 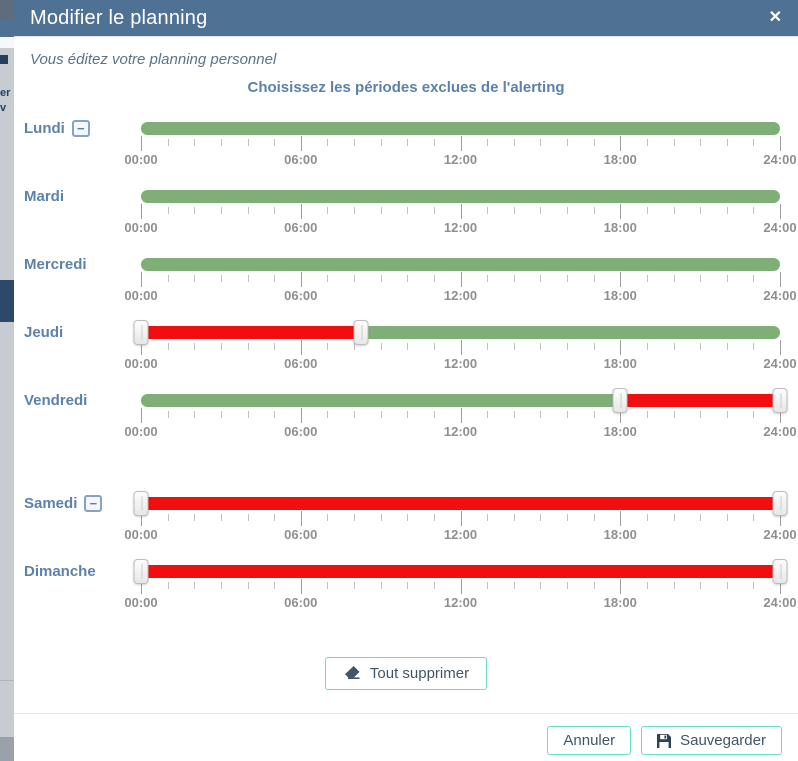 I want to click on background-divider, so click(x=7, y=680).